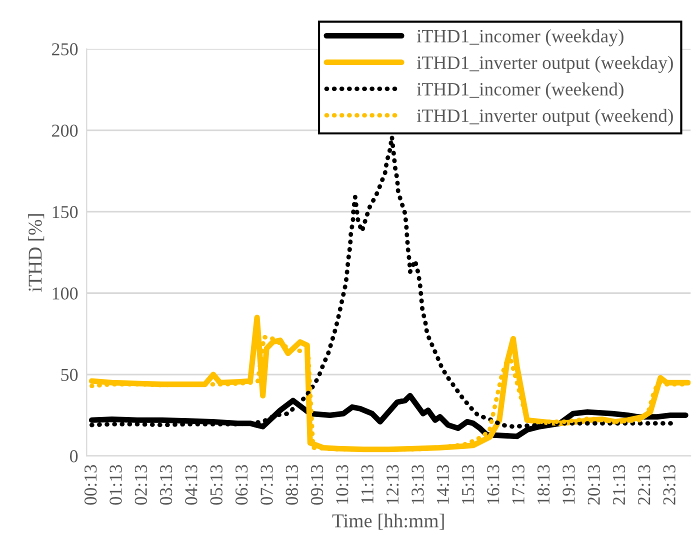 The height and width of the screenshot is (556, 699). What do you see at coordinates (468, 484) in the screenshot?
I see `x-tick-label: 15:13` at bounding box center [468, 484].